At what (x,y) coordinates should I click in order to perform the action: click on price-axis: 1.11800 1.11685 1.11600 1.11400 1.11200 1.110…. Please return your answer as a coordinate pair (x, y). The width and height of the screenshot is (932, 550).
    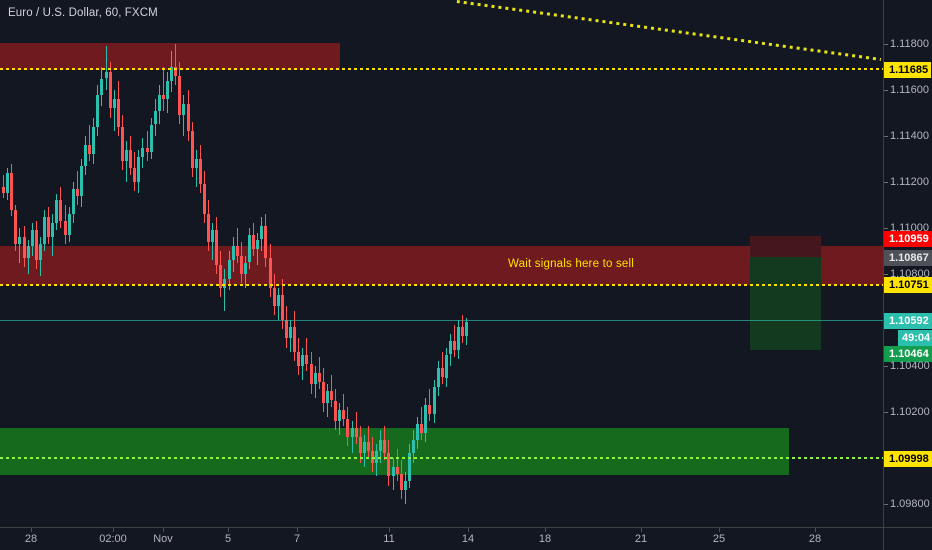
    Looking at the image, I should click on (907, 263).